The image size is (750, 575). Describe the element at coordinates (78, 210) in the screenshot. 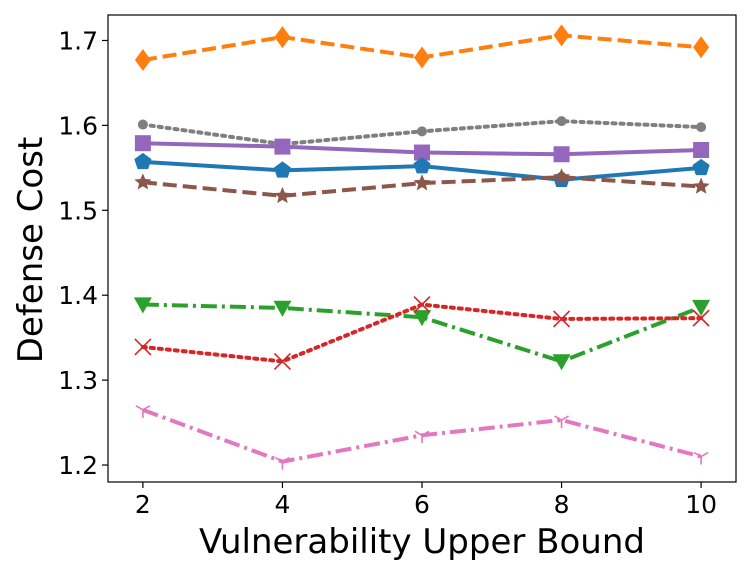

I see `y-tick-label: 1.5` at that location.